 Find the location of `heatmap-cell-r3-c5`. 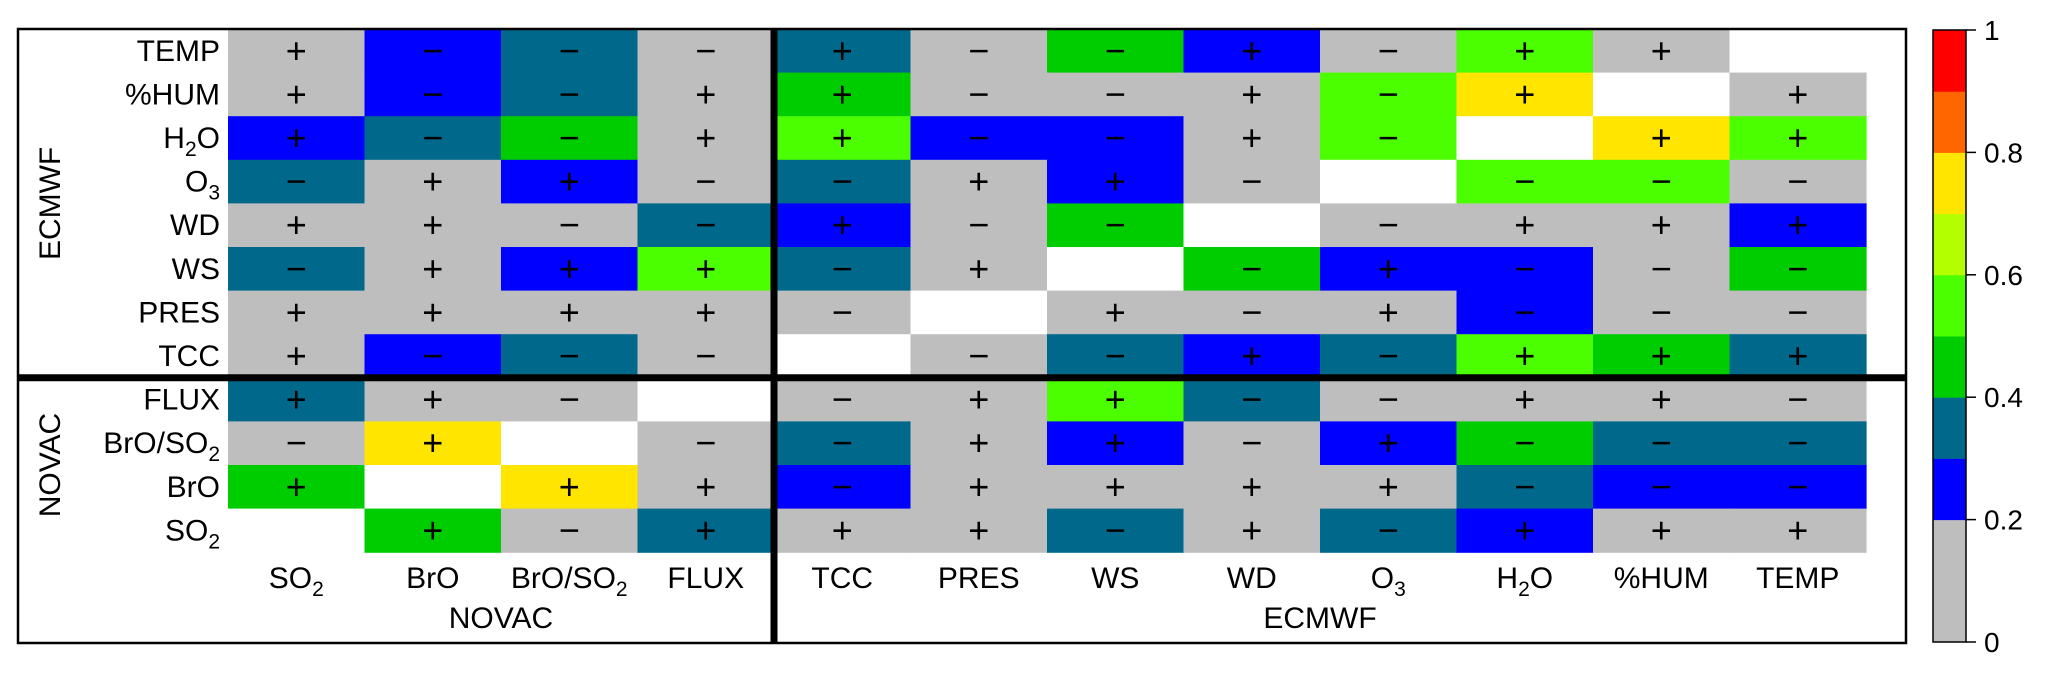

heatmap-cell-r3-c5 is located at coordinates (979, 181).